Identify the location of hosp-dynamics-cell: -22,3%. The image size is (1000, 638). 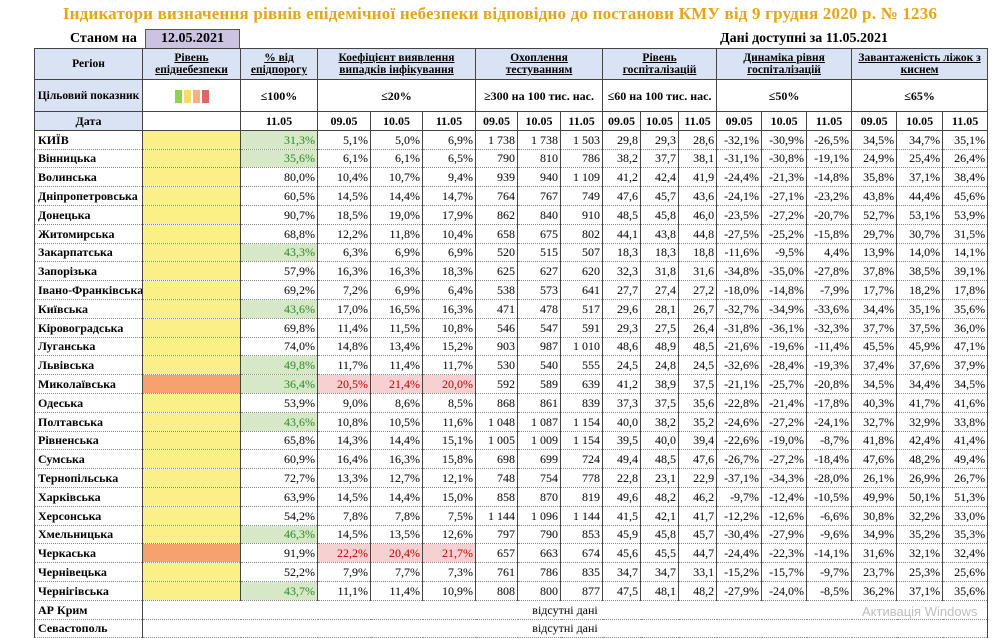
(784, 553).